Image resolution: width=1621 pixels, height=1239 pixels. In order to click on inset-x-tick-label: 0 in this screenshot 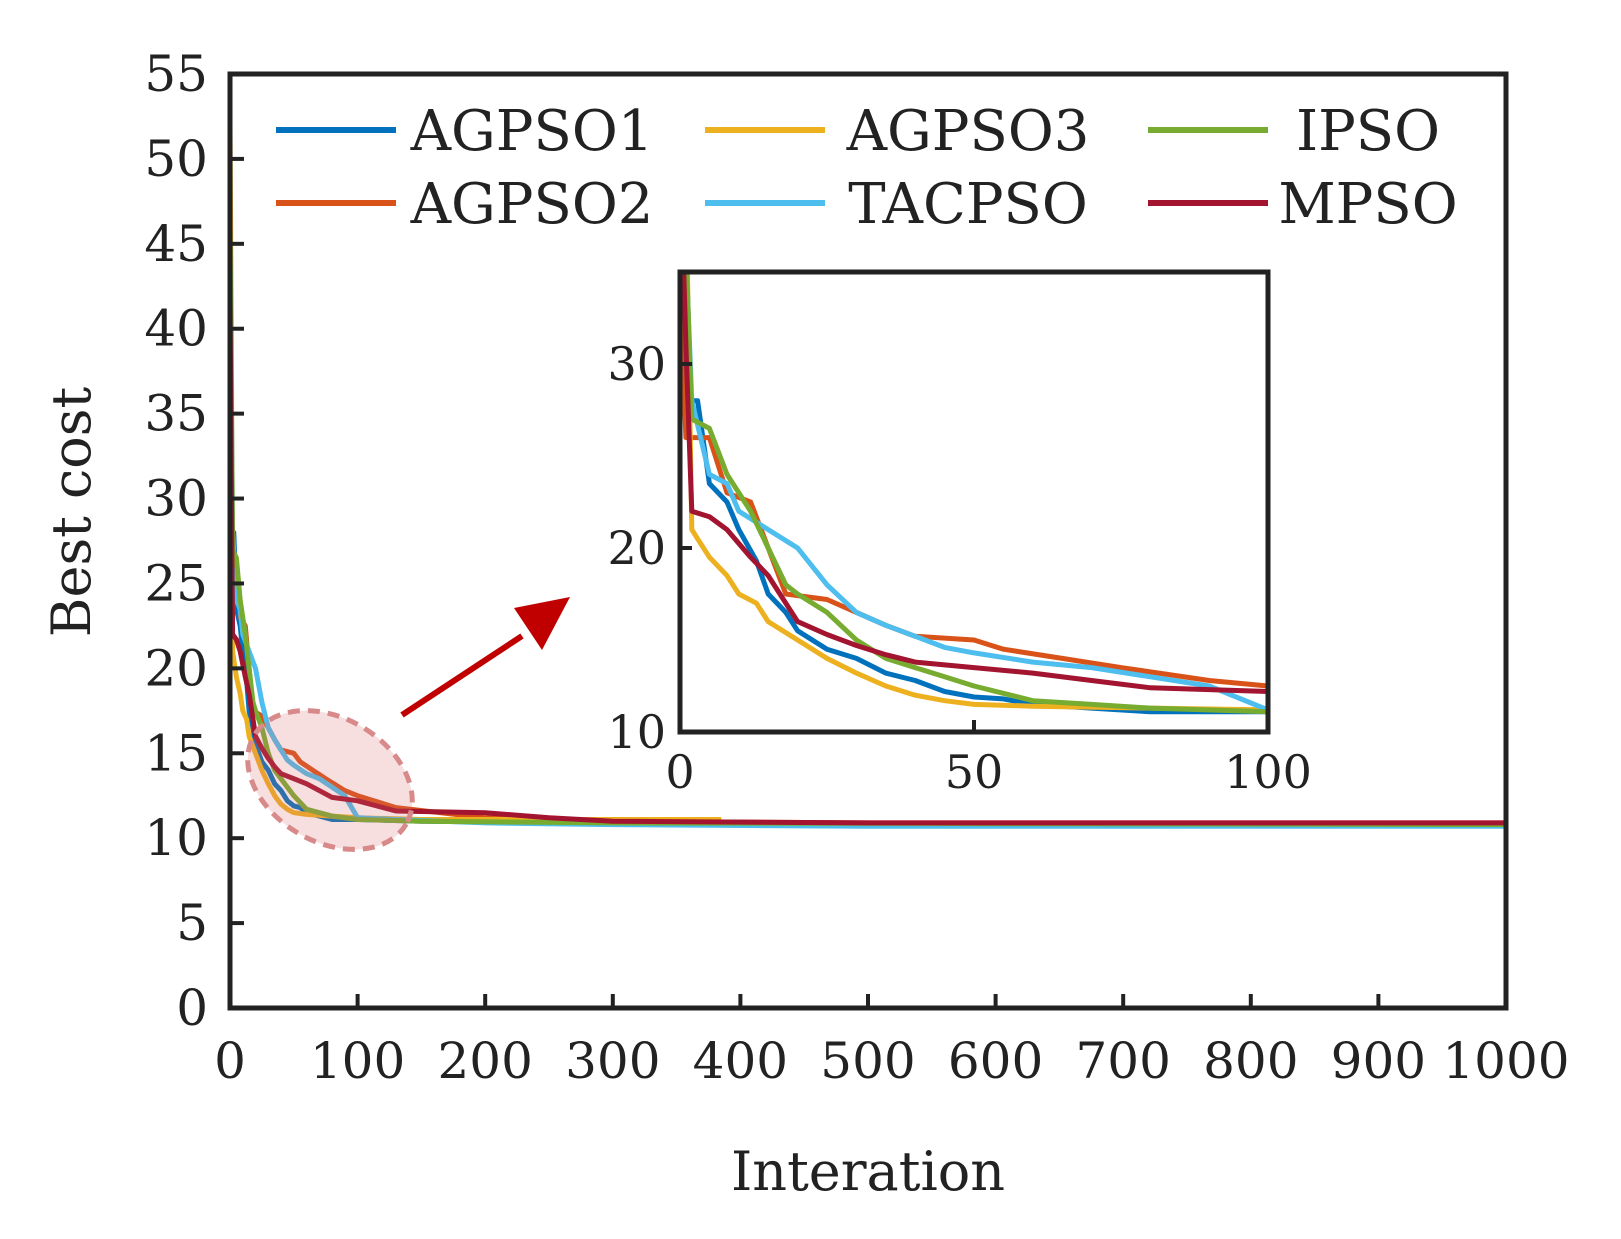, I will do `click(679, 772)`.